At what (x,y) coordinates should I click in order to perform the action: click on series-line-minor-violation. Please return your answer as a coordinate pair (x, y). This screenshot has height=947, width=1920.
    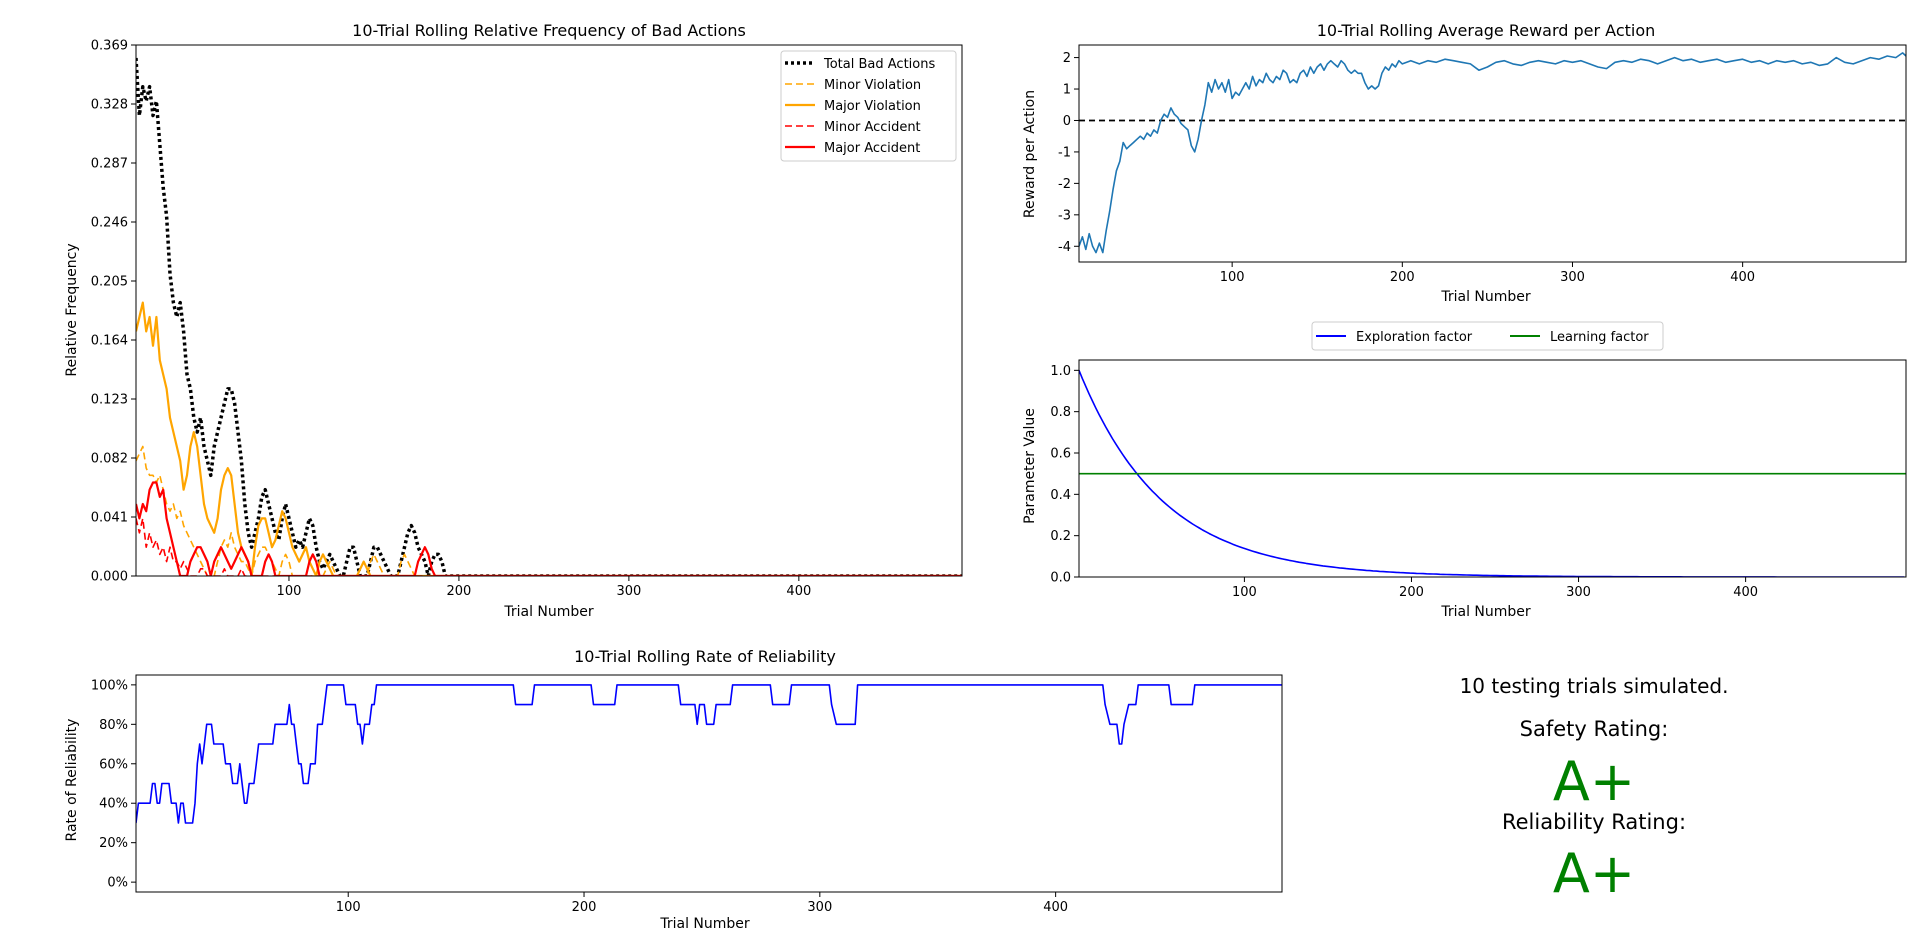
    Looking at the image, I should click on (549, 510).